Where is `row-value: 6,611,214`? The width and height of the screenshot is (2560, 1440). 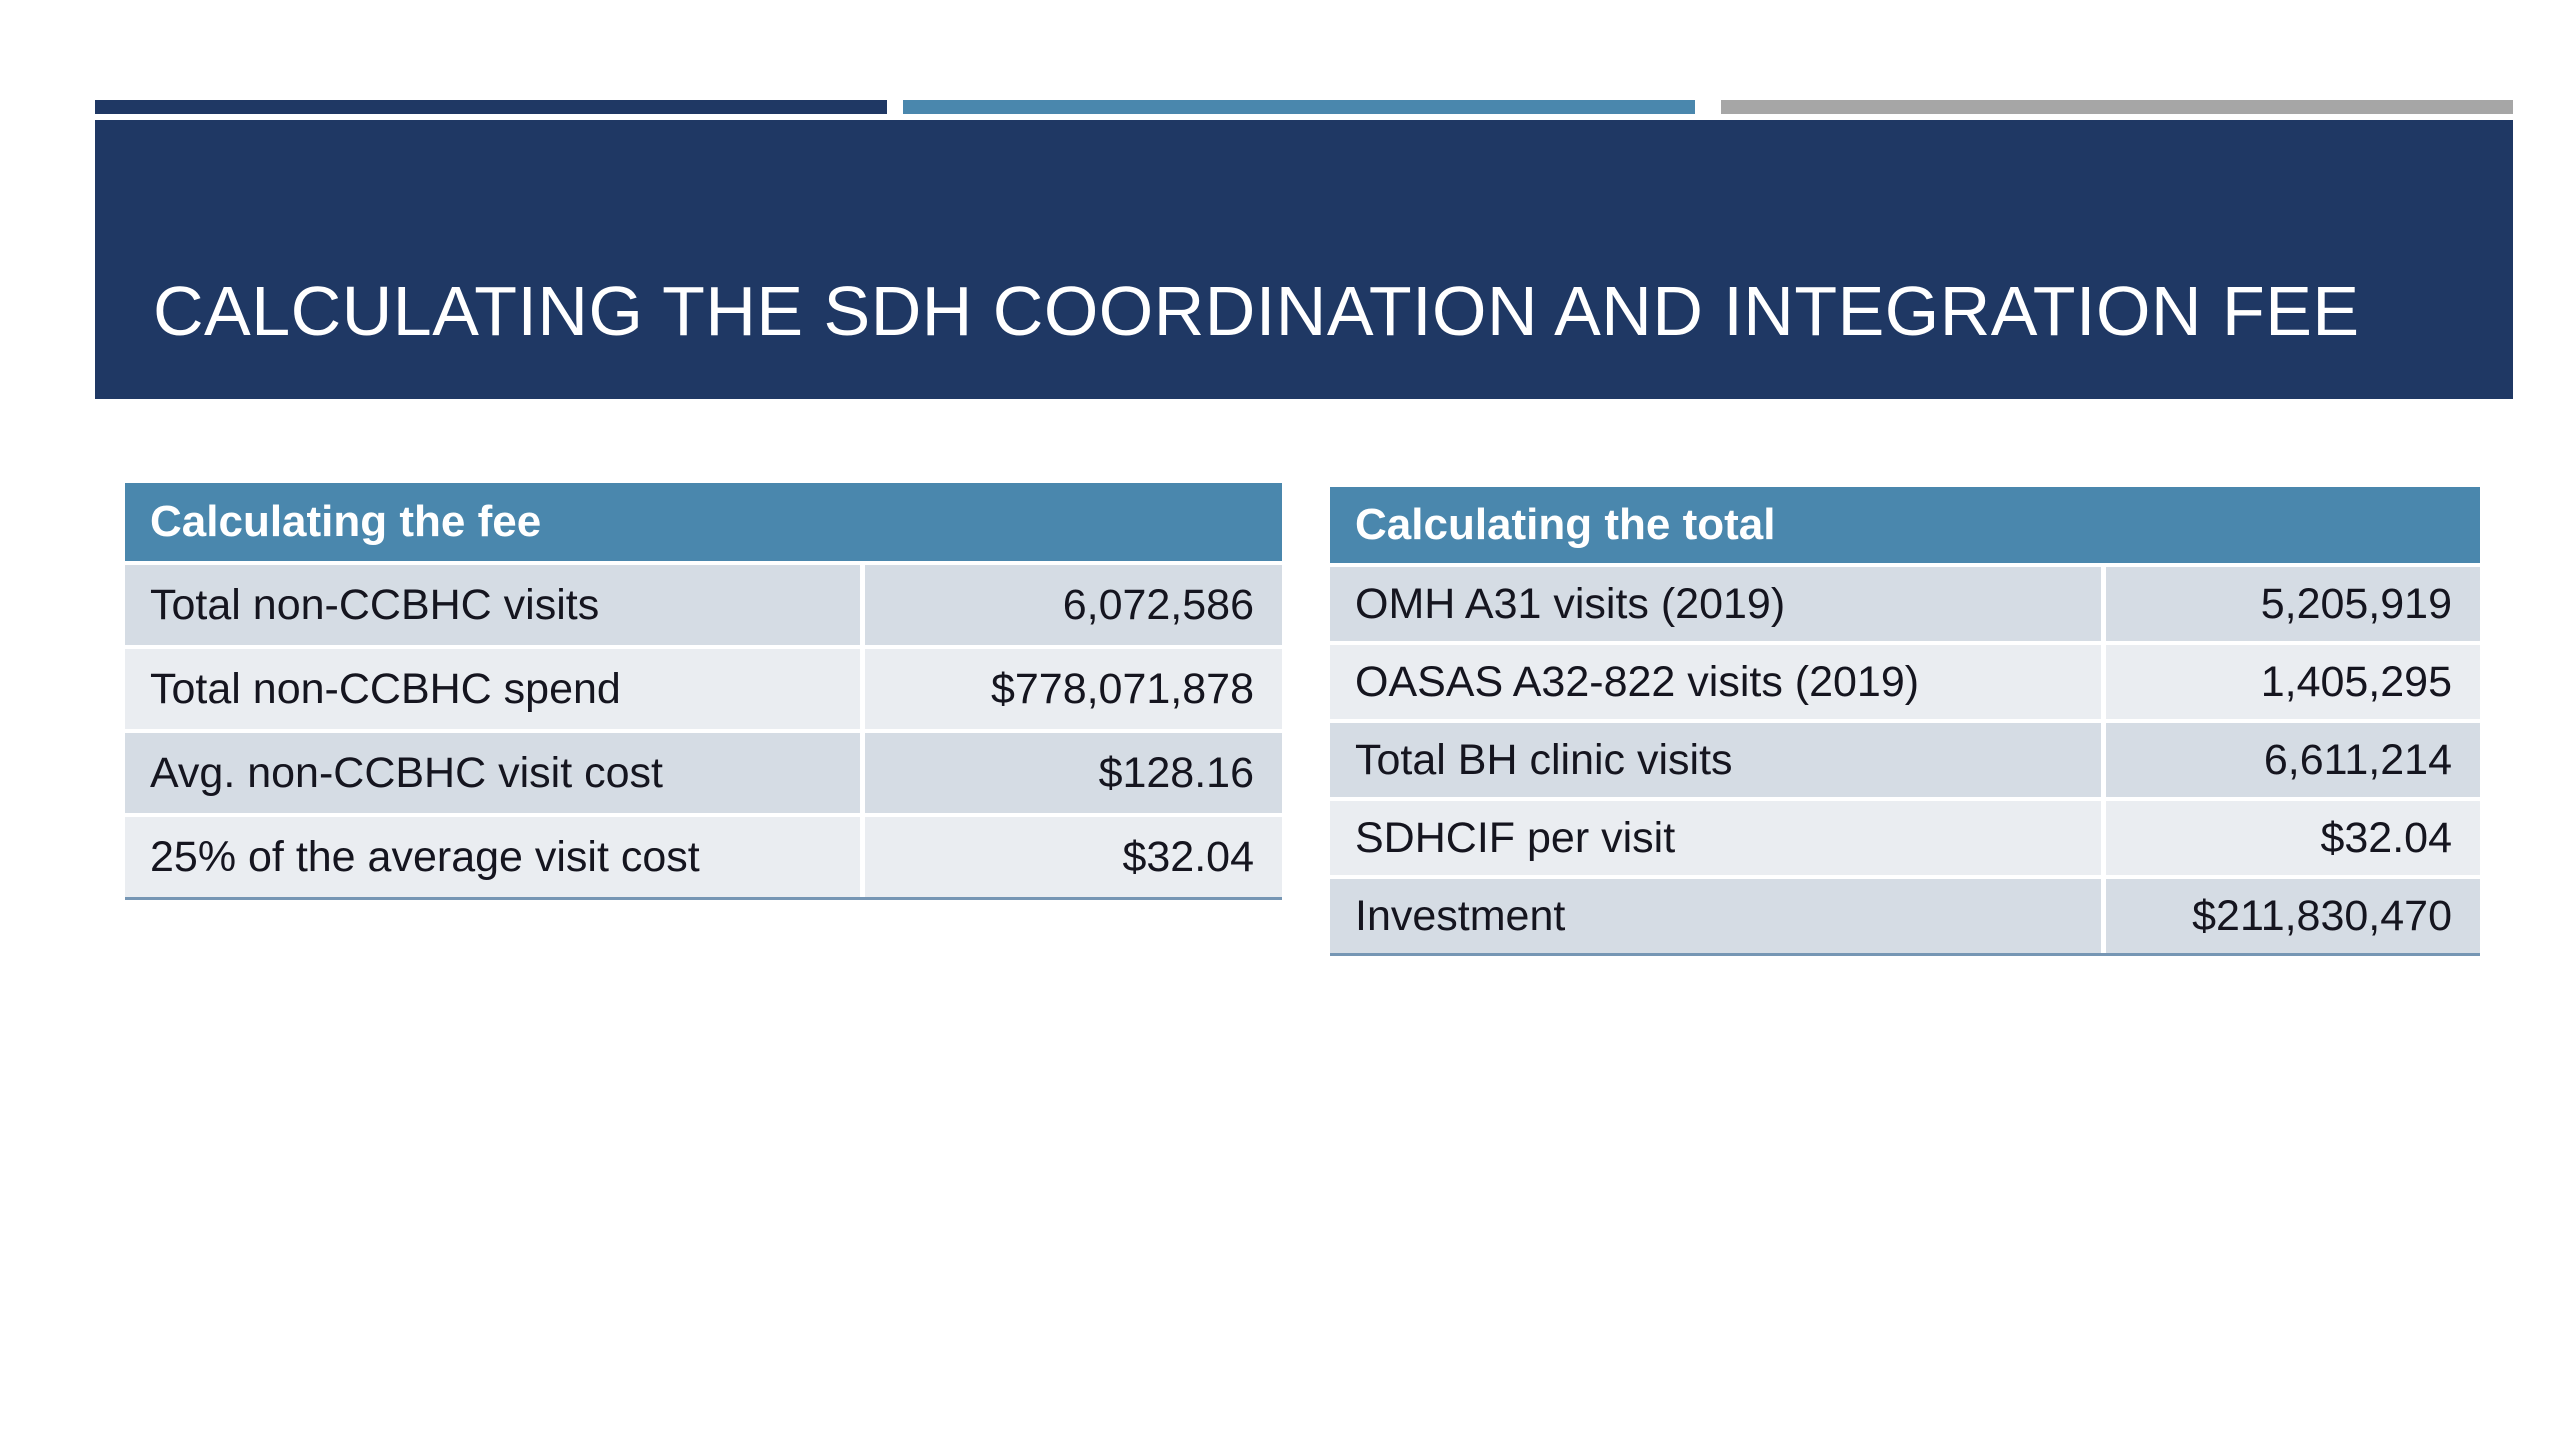
row-value: 6,611,214 is located at coordinates (2290, 760).